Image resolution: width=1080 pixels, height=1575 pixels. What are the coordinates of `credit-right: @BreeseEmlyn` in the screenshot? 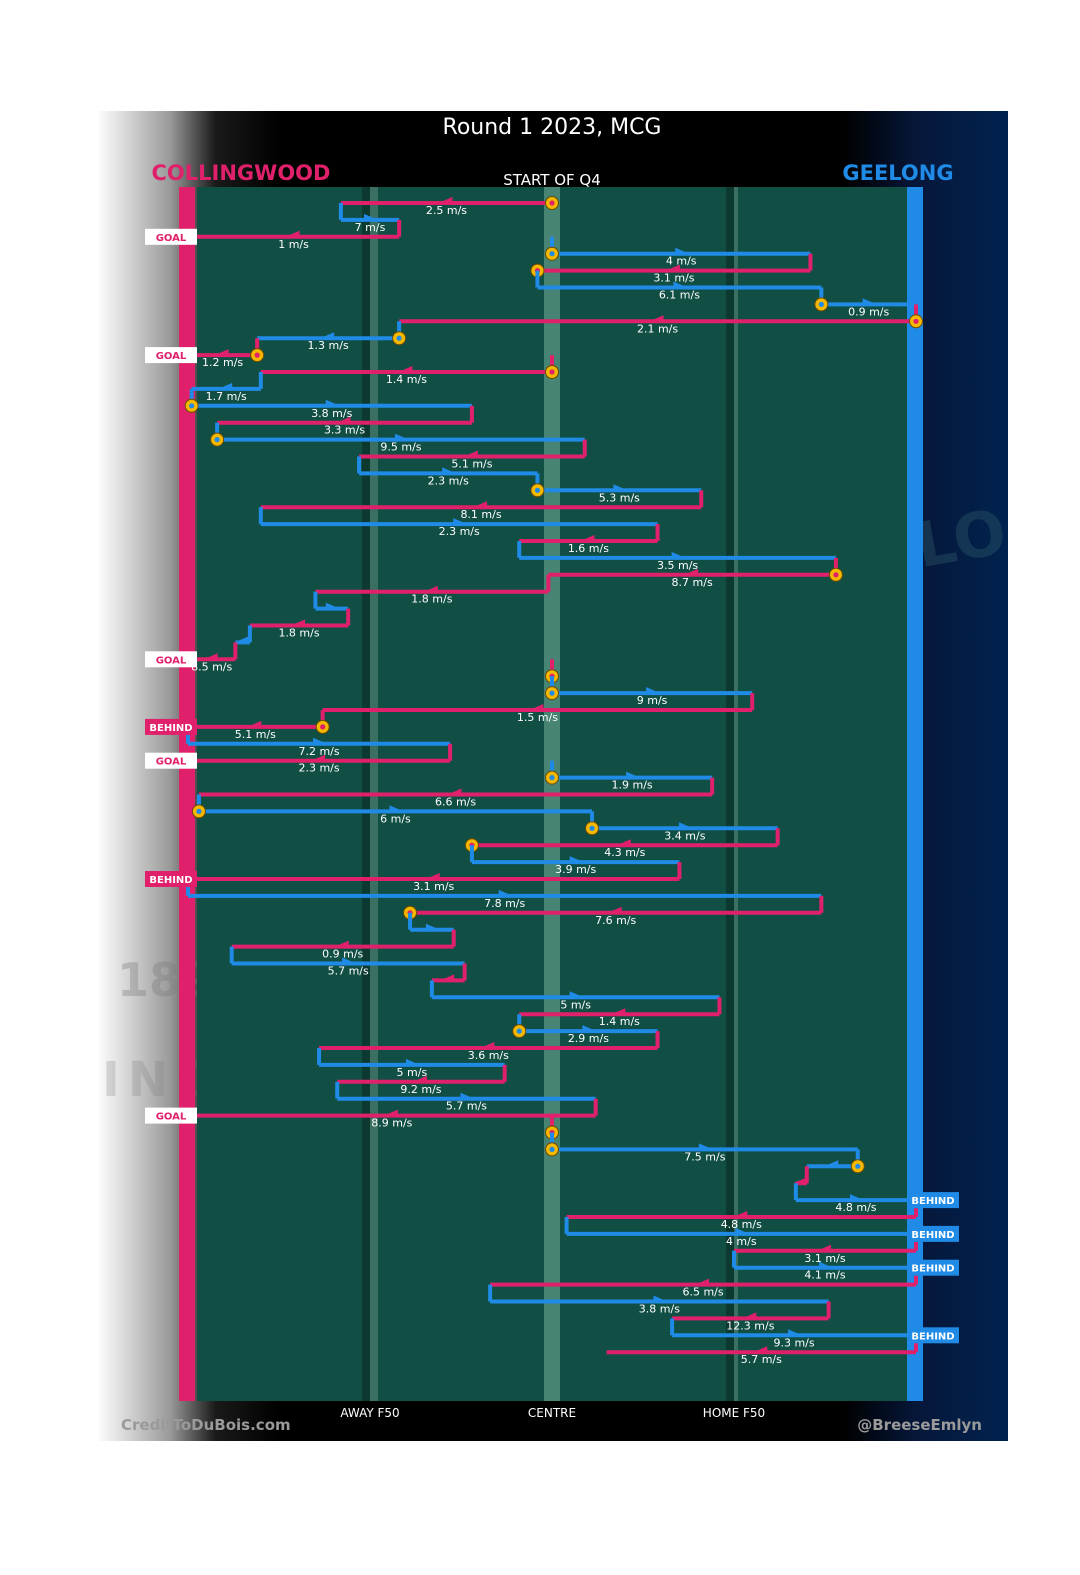 It's located at (919, 1425).